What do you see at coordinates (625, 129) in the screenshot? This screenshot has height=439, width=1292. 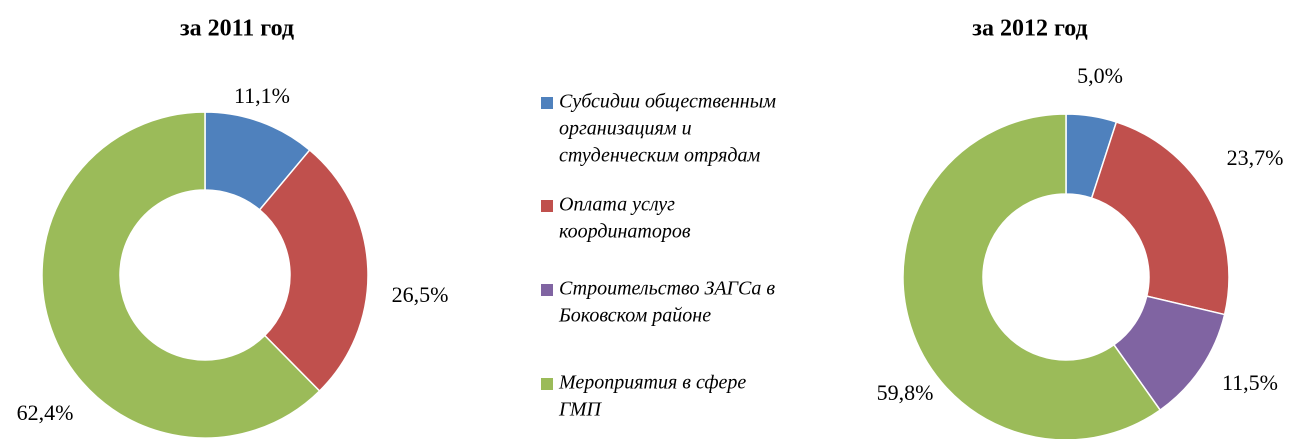 I see `legend-label: организациям и` at bounding box center [625, 129].